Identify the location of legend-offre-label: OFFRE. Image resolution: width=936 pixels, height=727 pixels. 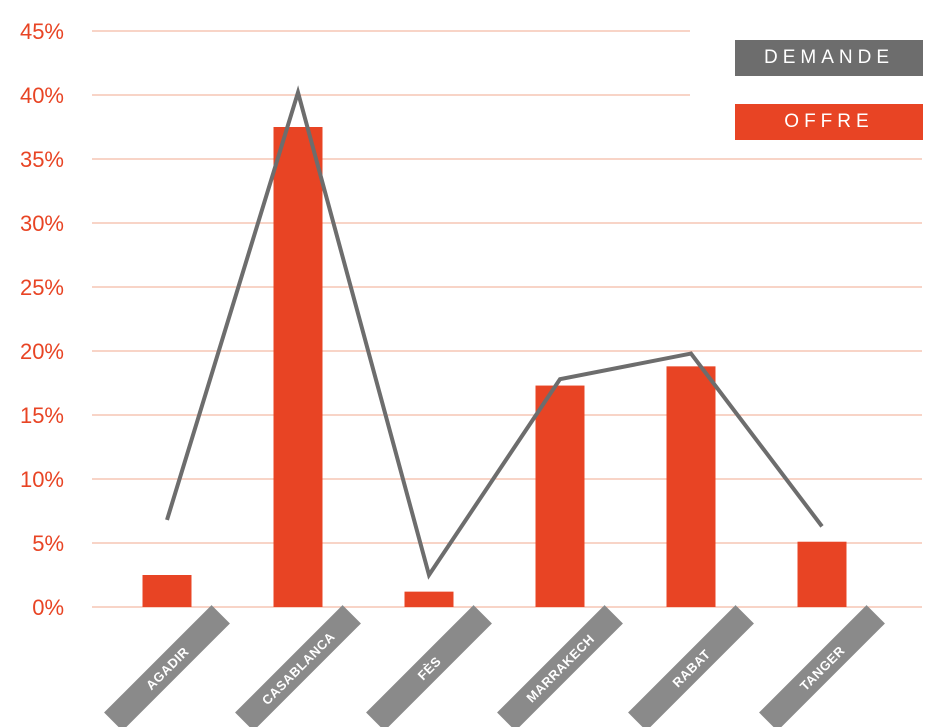
(829, 121).